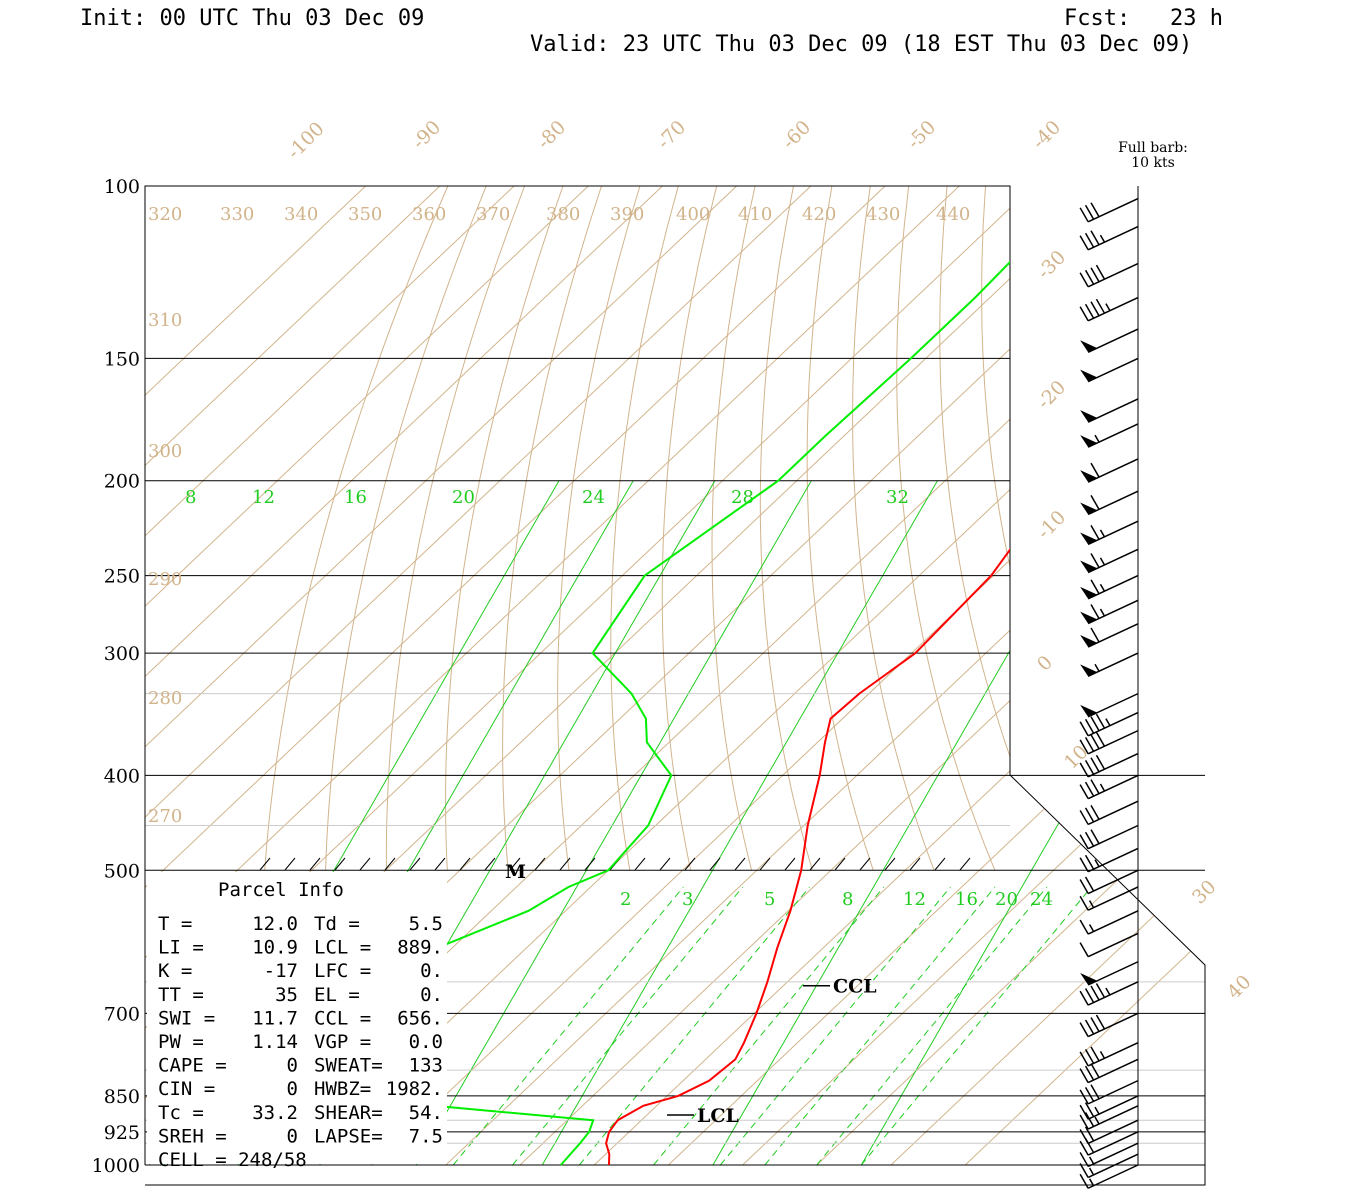 This screenshot has width=1350, height=1200. What do you see at coordinates (337, 924) in the screenshot?
I see `parcel-row-label-b: Td =` at bounding box center [337, 924].